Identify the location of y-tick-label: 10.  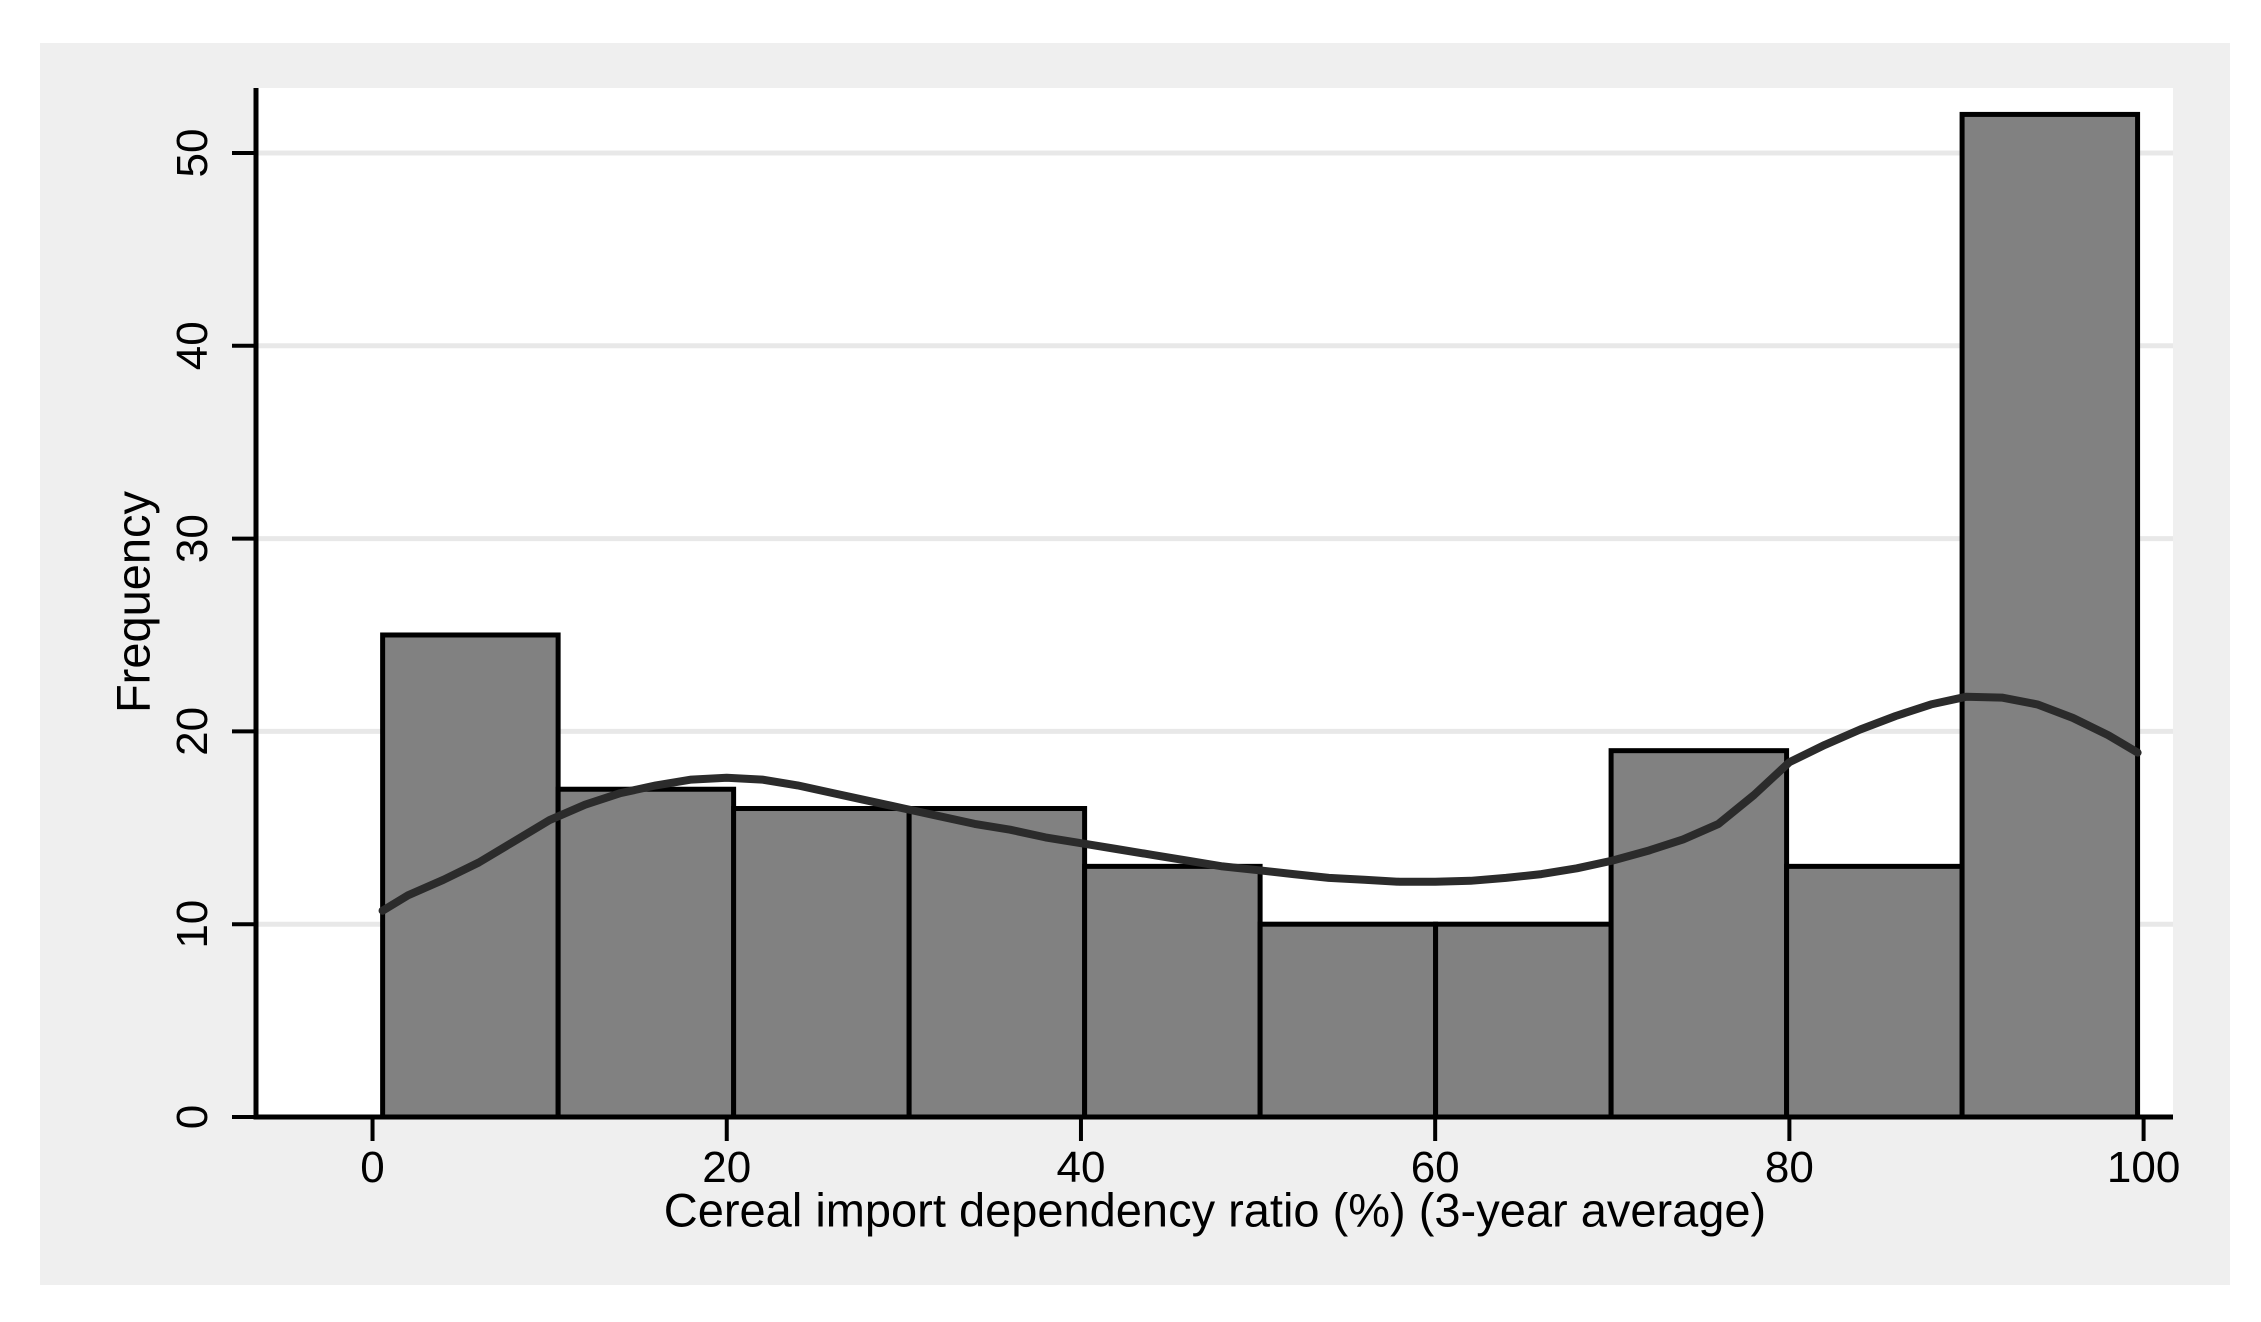
(192, 924).